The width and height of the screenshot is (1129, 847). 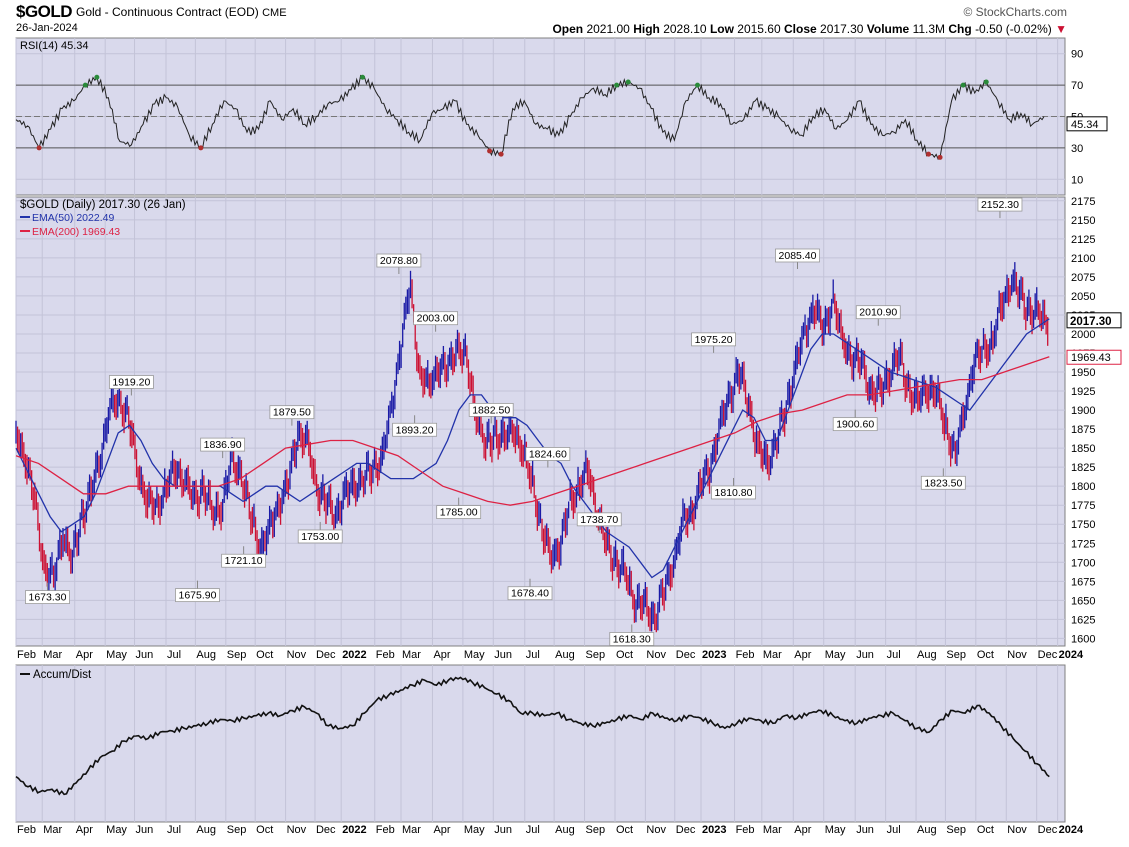 I want to click on price-y-tick: 2125, so click(x=1083, y=240).